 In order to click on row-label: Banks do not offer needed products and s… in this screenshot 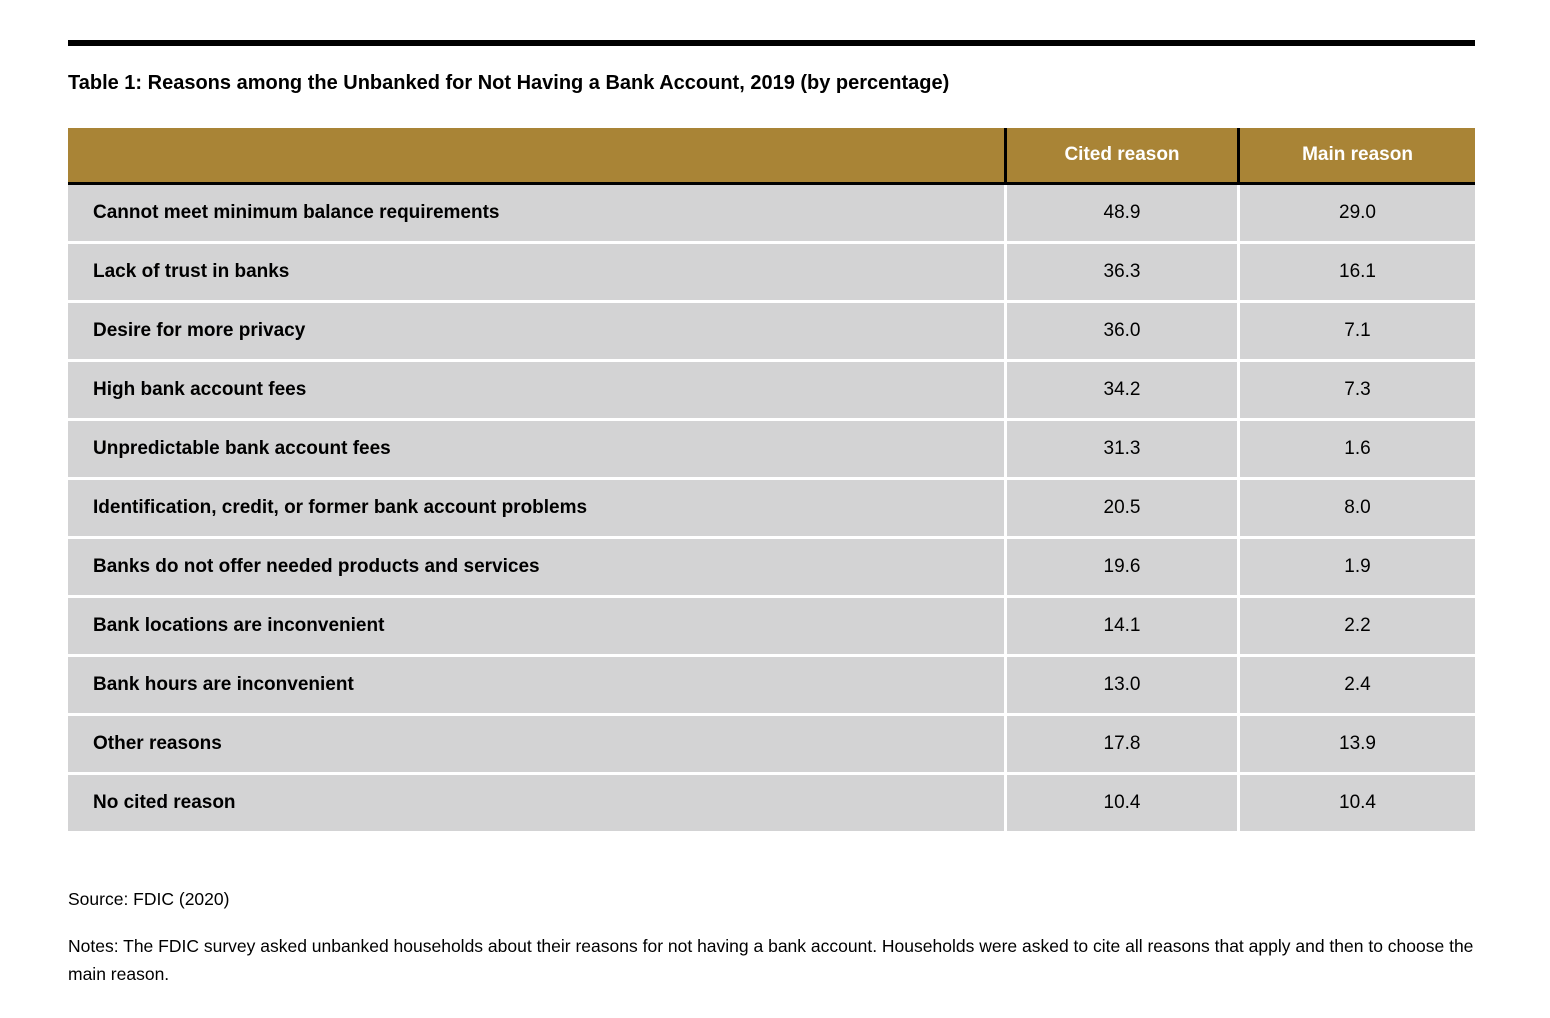, I will do `click(536, 567)`.